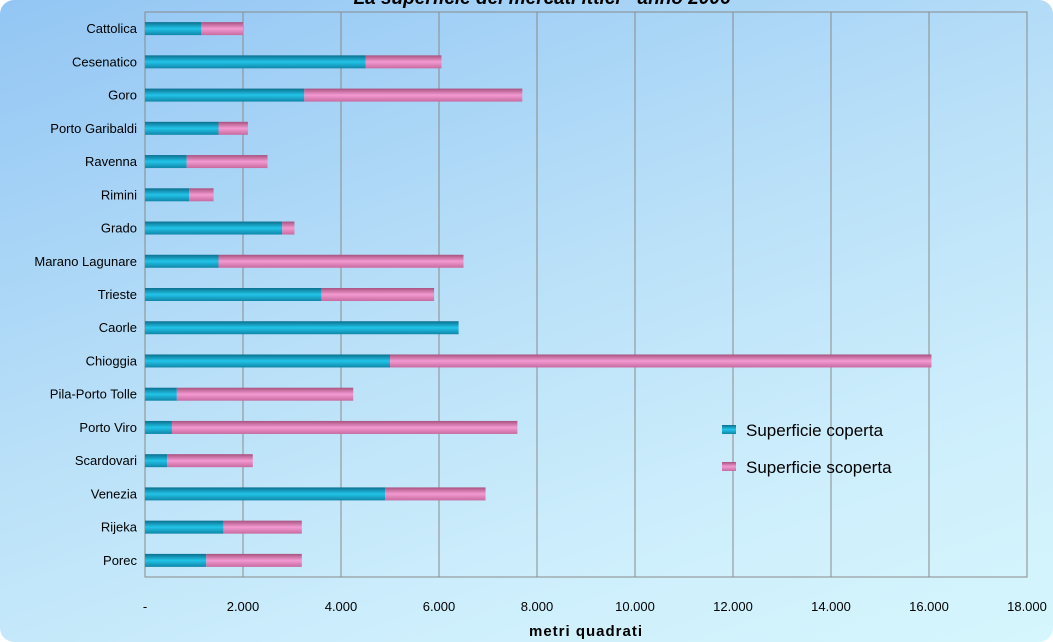 This screenshot has height=642, width=1053. I want to click on x-tick-label: 8.000, so click(537, 606).